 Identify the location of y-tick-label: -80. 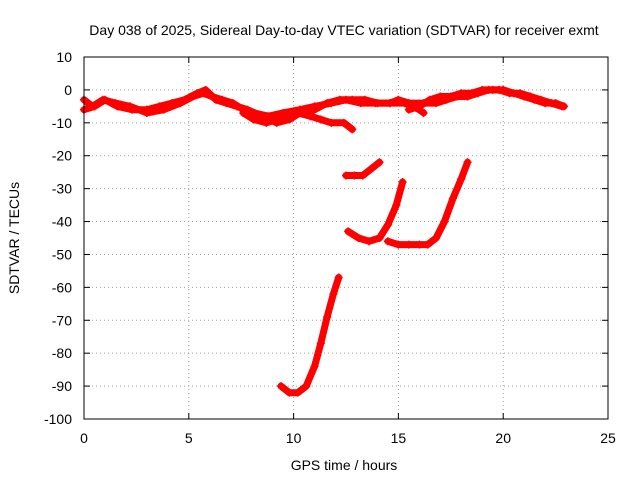
(62, 353).